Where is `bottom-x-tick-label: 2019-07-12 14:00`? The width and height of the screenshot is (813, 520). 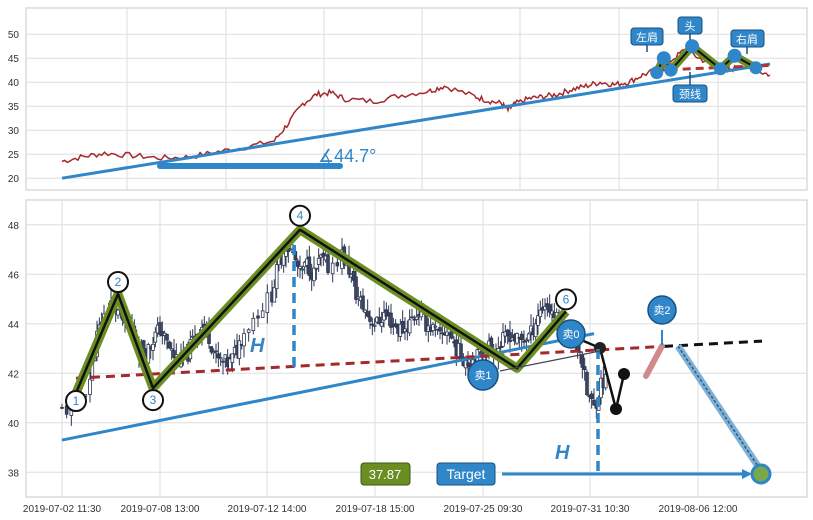
bottom-x-tick-label: 2019-07-12 14:00 is located at coordinates (267, 509).